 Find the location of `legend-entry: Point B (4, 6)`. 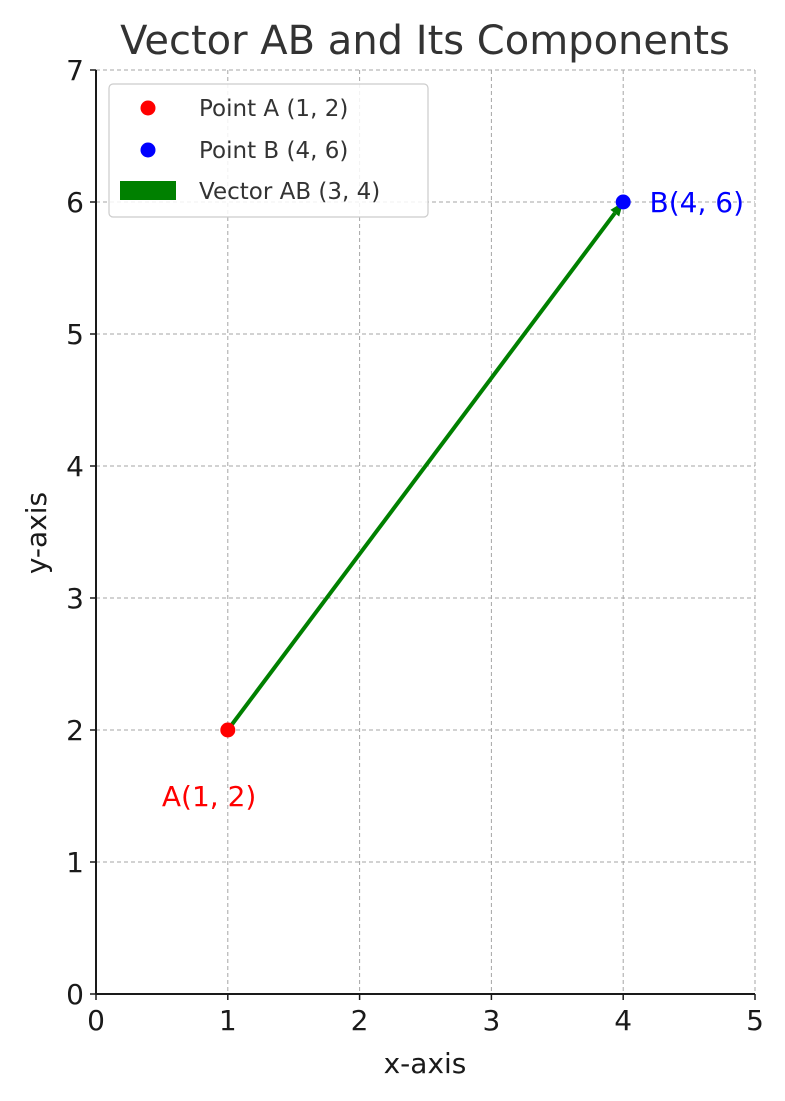

legend-entry: Point B (4, 6) is located at coordinates (273, 151).